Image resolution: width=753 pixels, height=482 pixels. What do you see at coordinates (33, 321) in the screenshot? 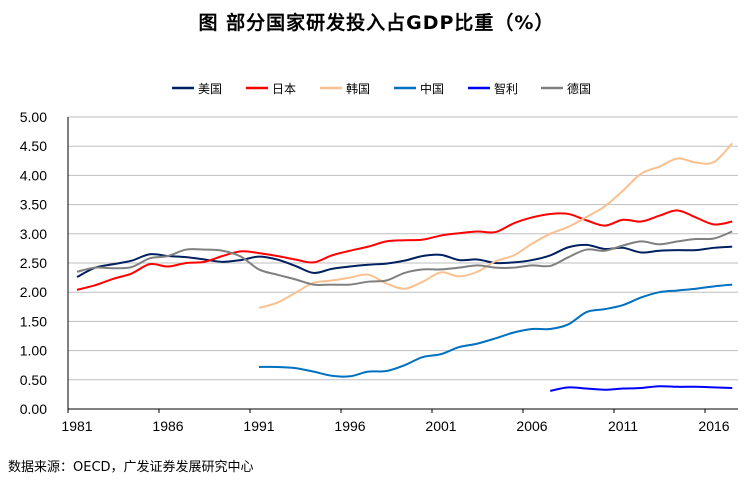
I see `y-tick-label: 1.50` at bounding box center [33, 321].